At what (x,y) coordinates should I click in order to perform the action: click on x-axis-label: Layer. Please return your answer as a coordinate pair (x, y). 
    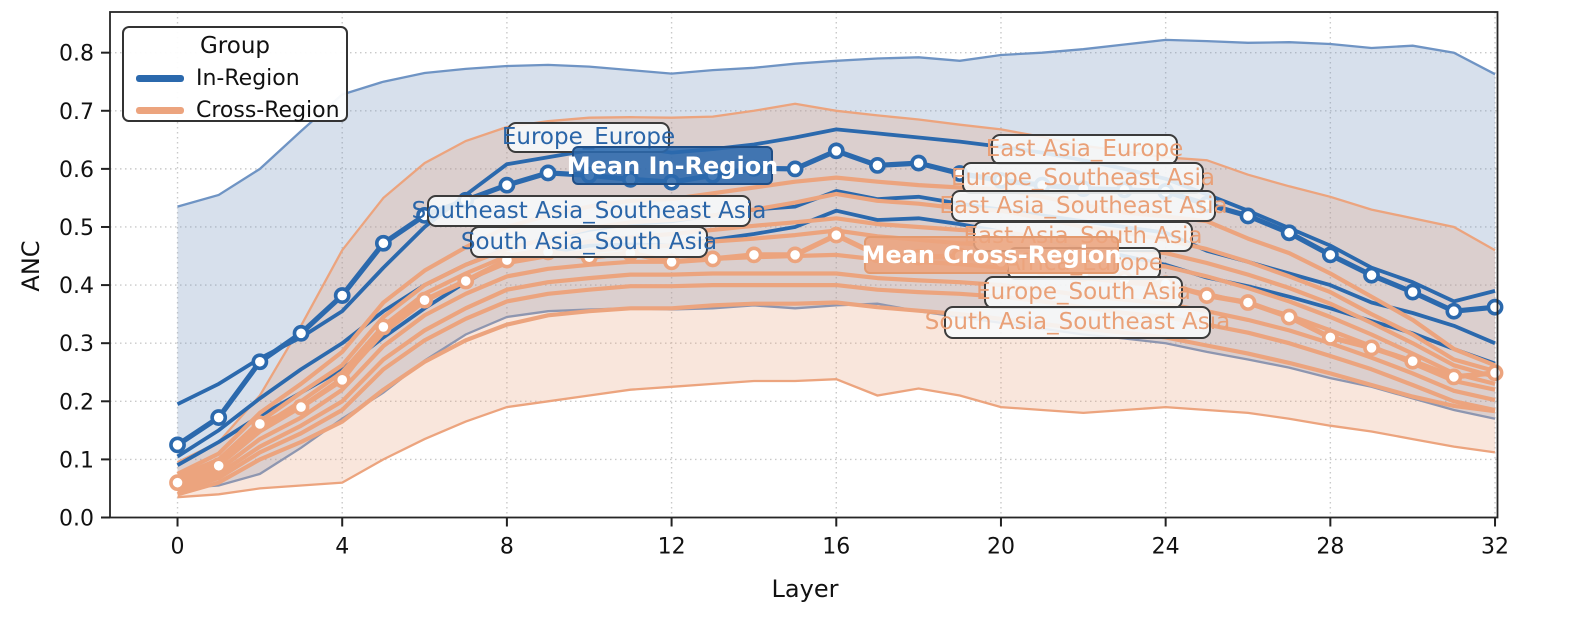
    Looking at the image, I should click on (805, 589).